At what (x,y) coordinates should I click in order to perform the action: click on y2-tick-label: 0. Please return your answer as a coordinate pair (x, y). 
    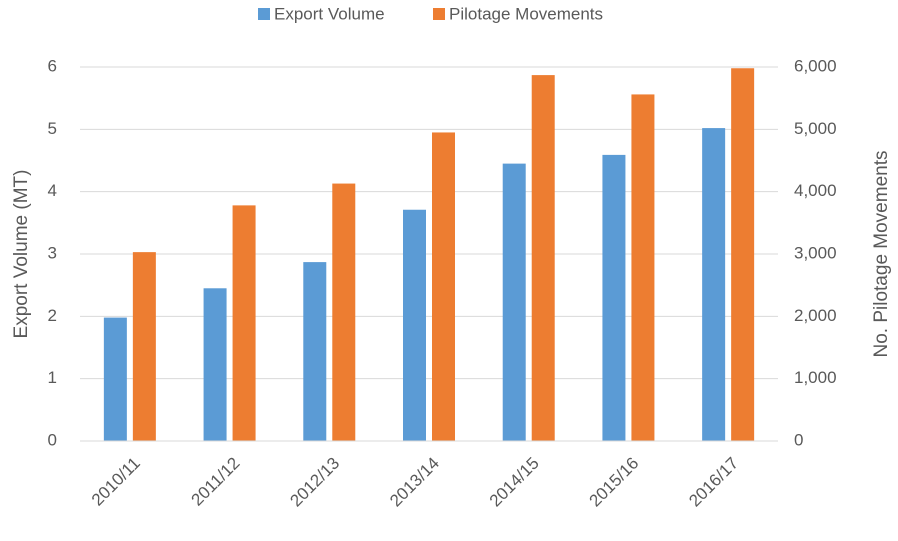
    Looking at the image, I should click on (798, 439).